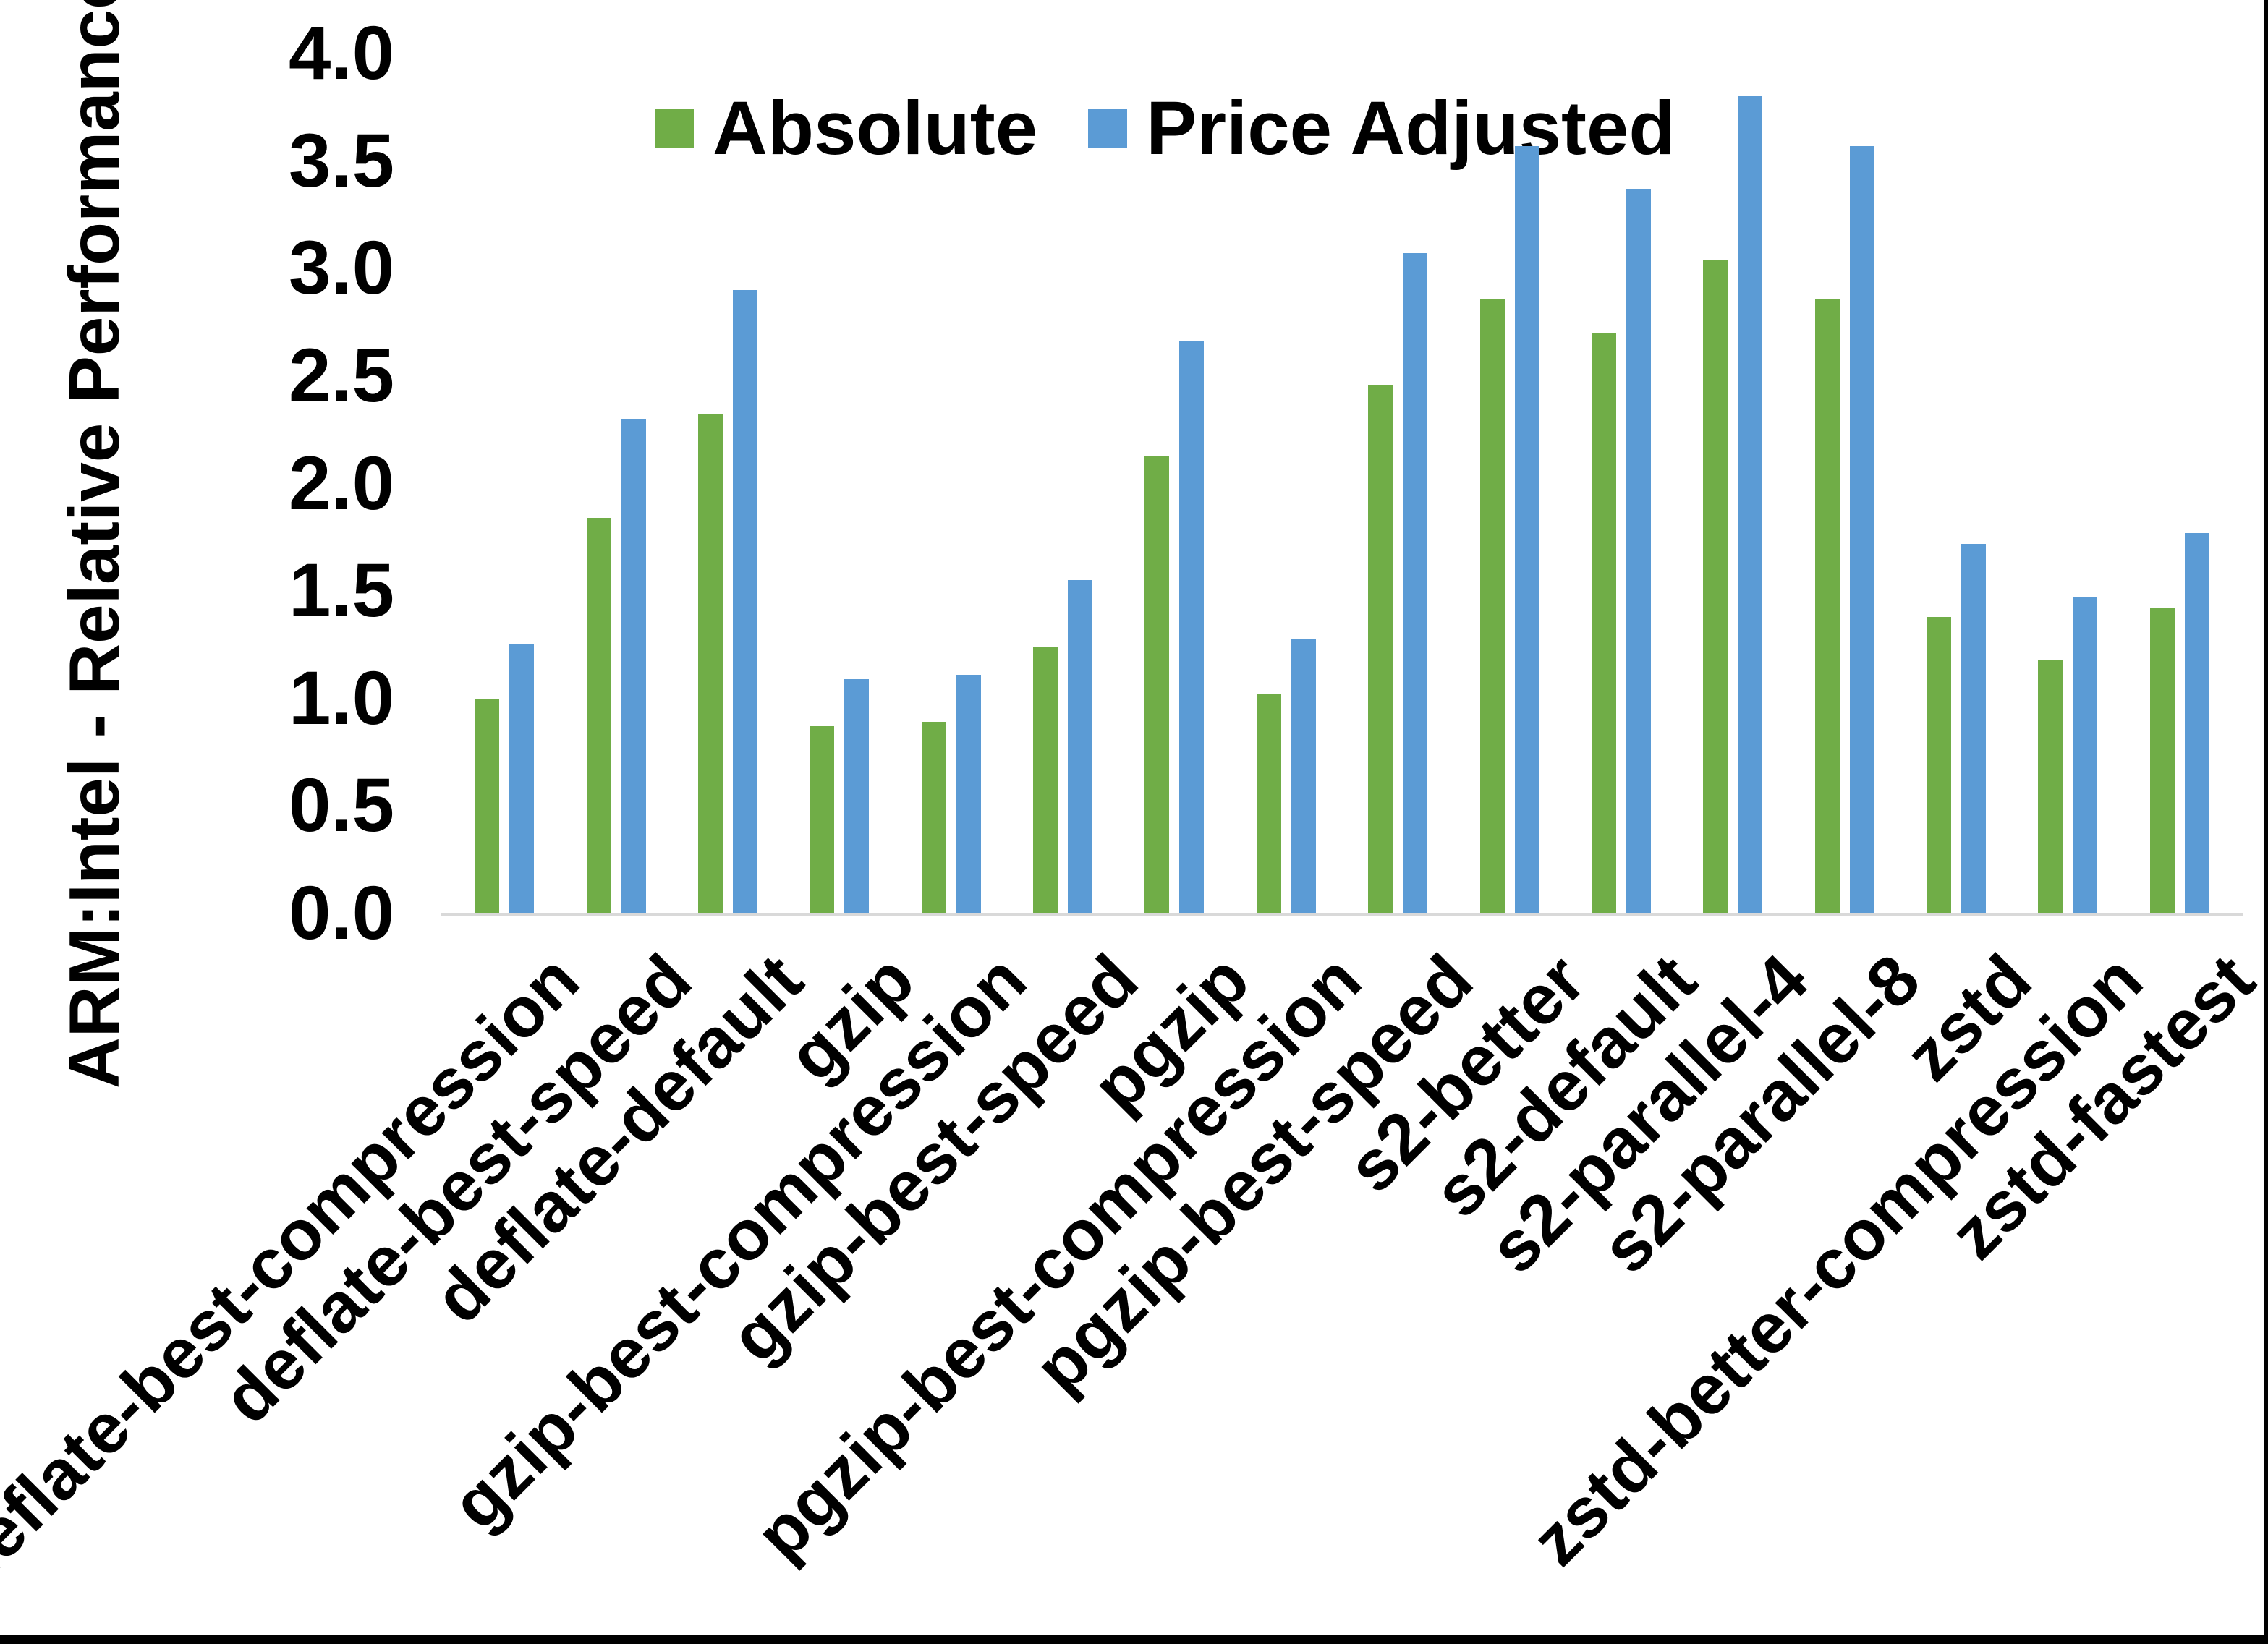  I want to click on bar-price-adjusted-deflate-default, so click(745, 601).